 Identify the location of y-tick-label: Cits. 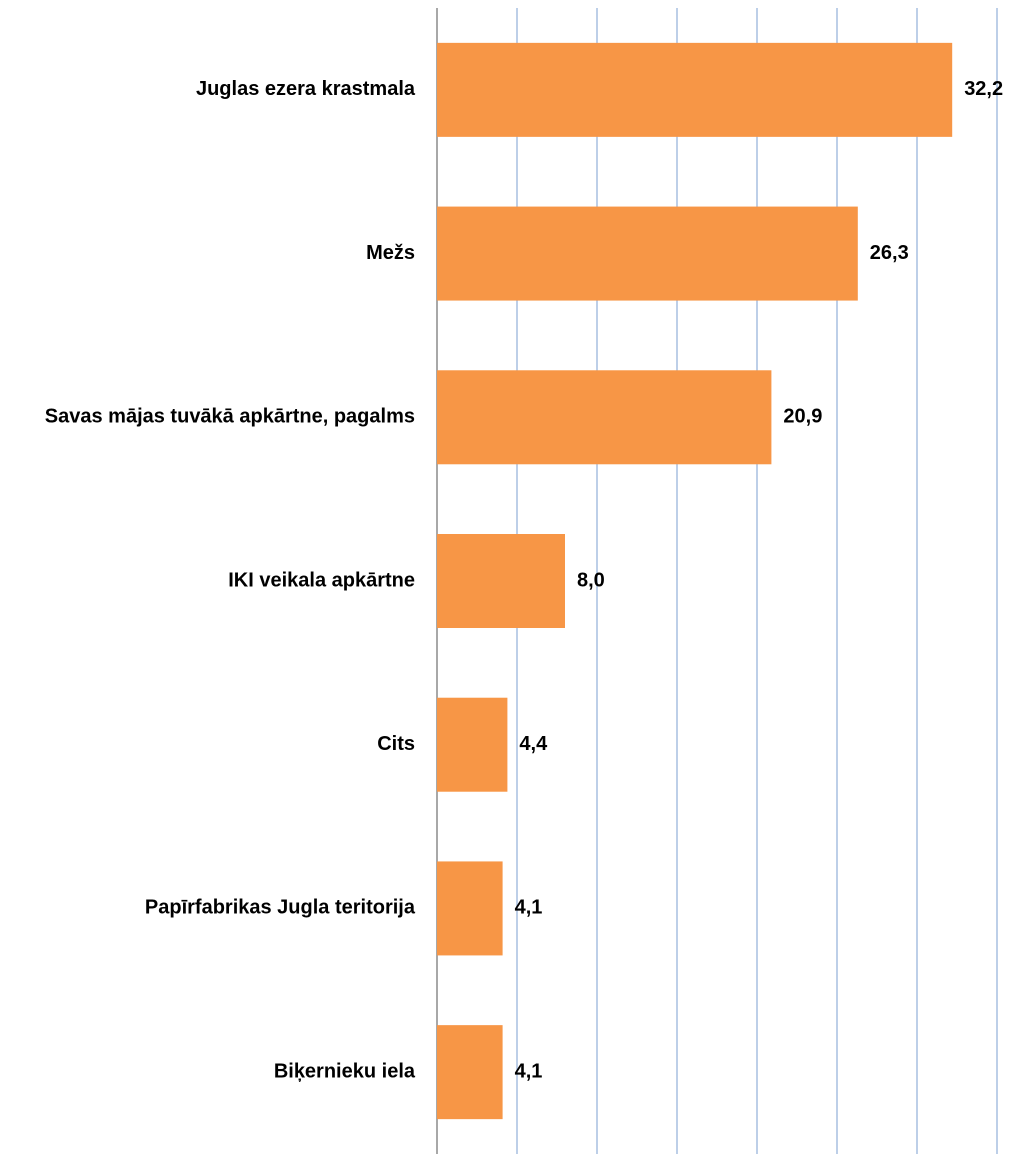
(396, 744).